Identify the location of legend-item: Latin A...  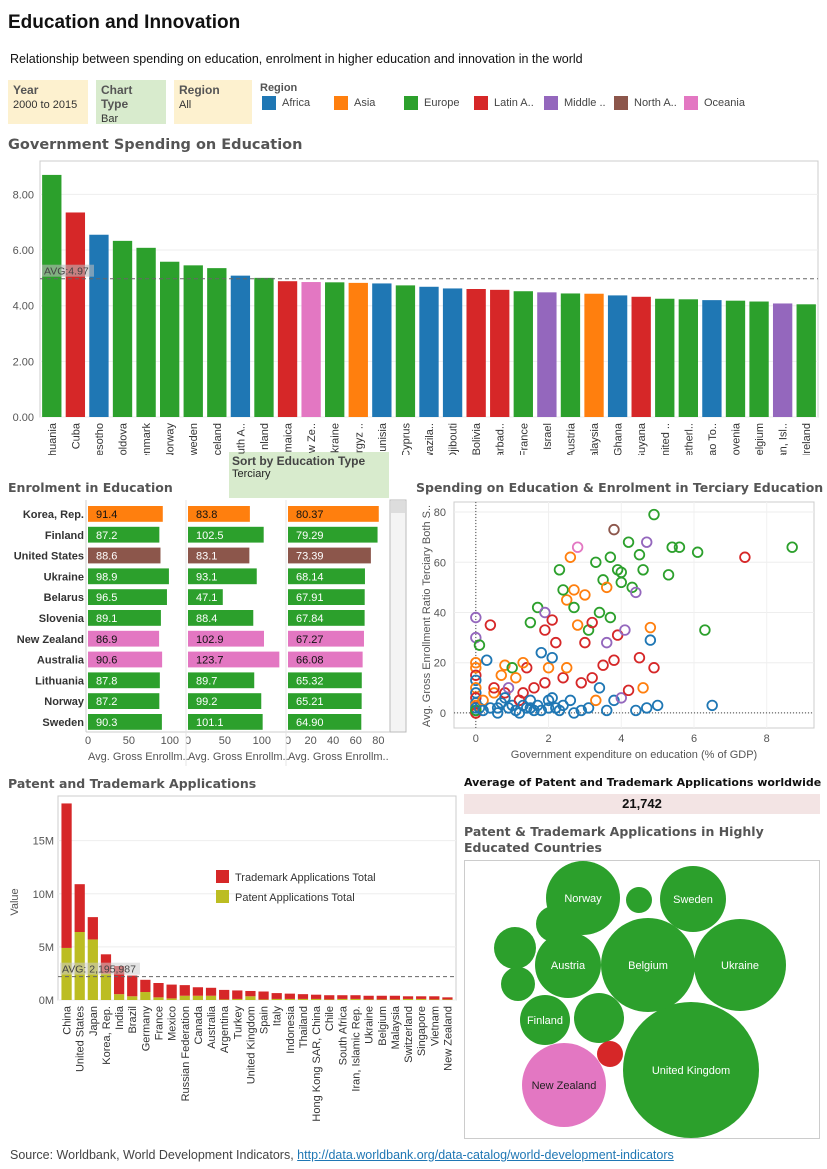
(504, 103).